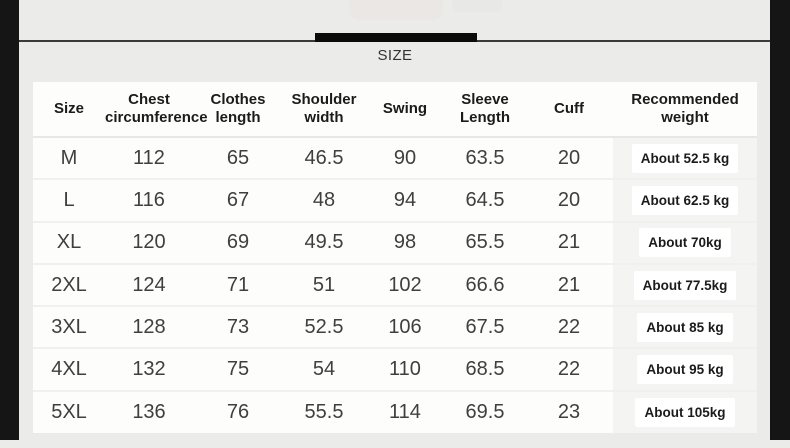 This screenshot has height=448, width=790. I want to click on cell-sleeve: 68.5, so click(485, 369).